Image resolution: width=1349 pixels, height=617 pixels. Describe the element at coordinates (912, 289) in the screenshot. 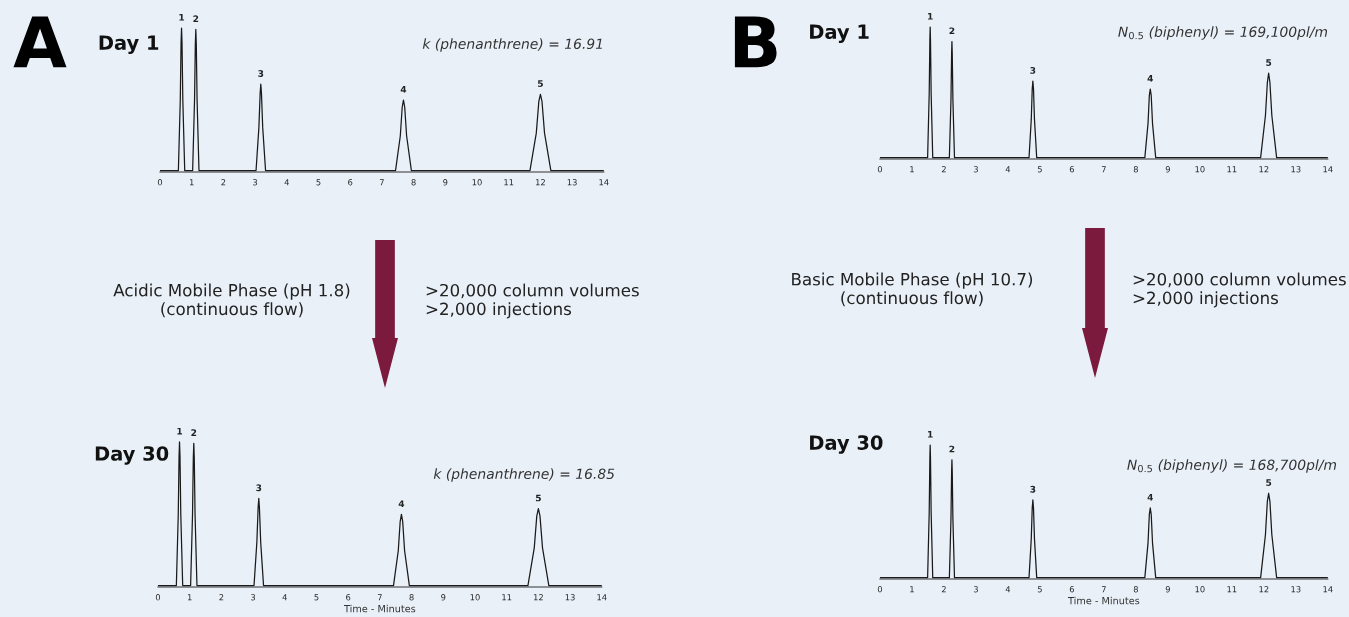

I see `text: Basic Mobile Phase (pH 10.7) (continuous flow)` at that location.